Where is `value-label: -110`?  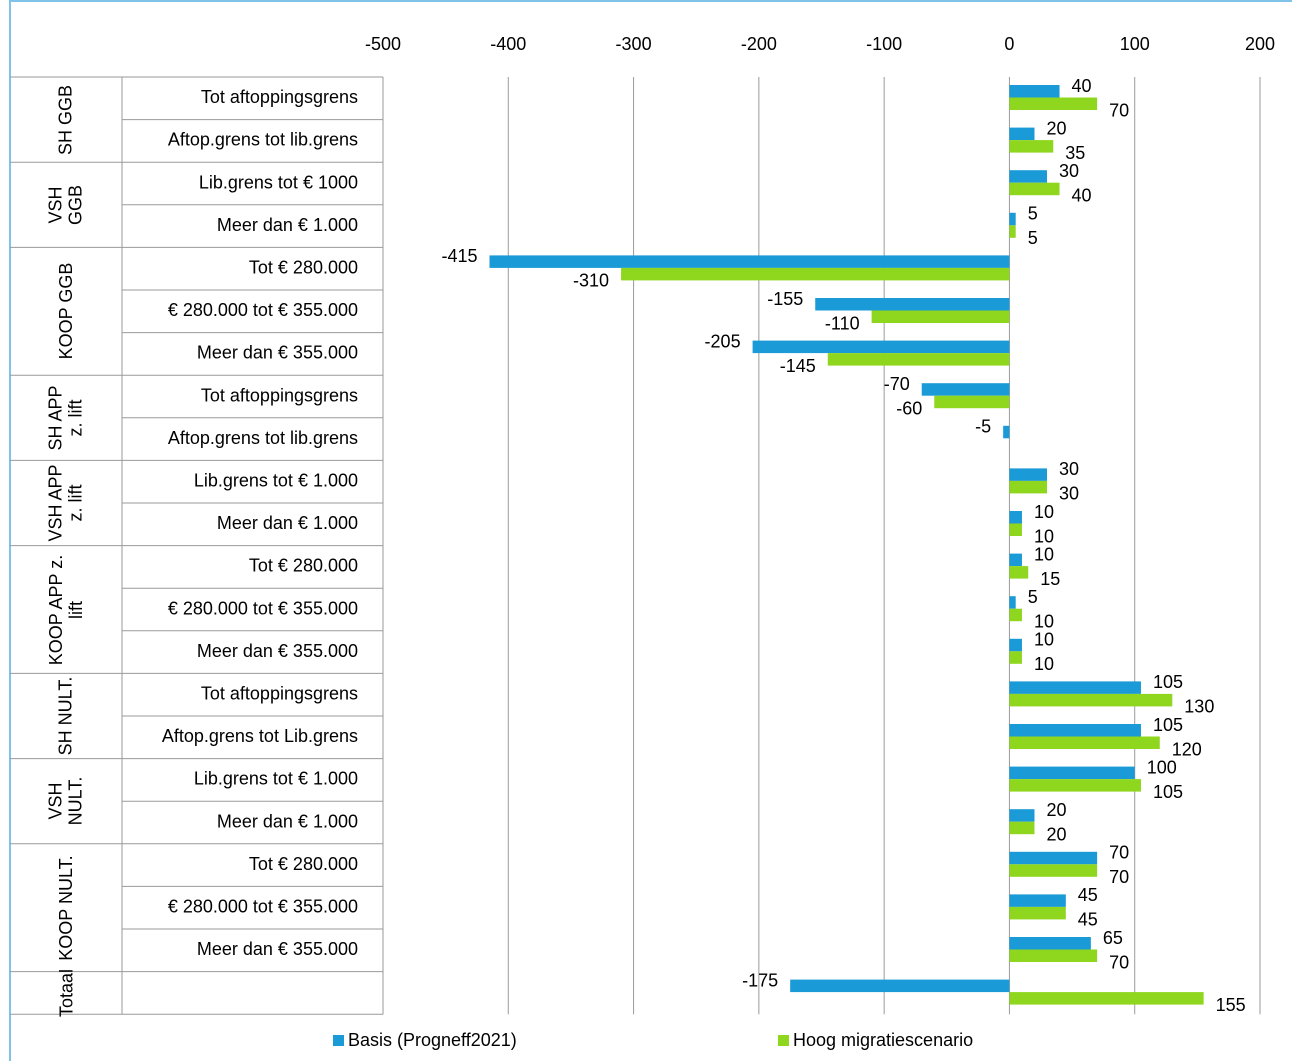
value-label: -110 is located at coordinates (842, 323).